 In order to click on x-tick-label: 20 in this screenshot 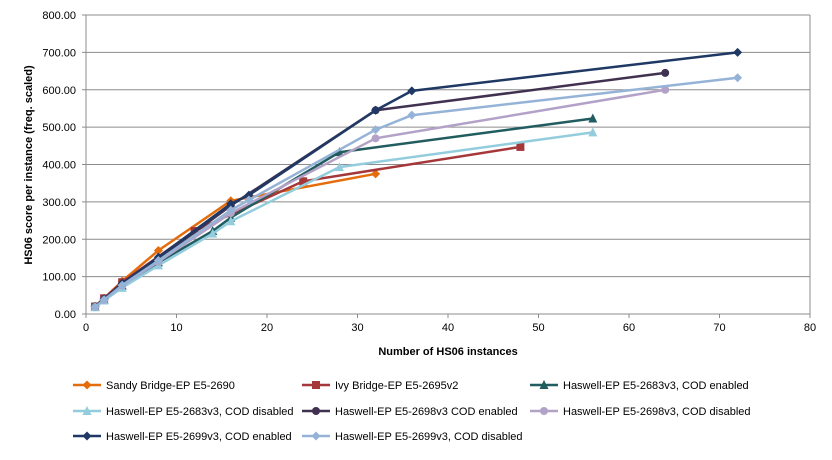, I will do `click(267, 328)`.